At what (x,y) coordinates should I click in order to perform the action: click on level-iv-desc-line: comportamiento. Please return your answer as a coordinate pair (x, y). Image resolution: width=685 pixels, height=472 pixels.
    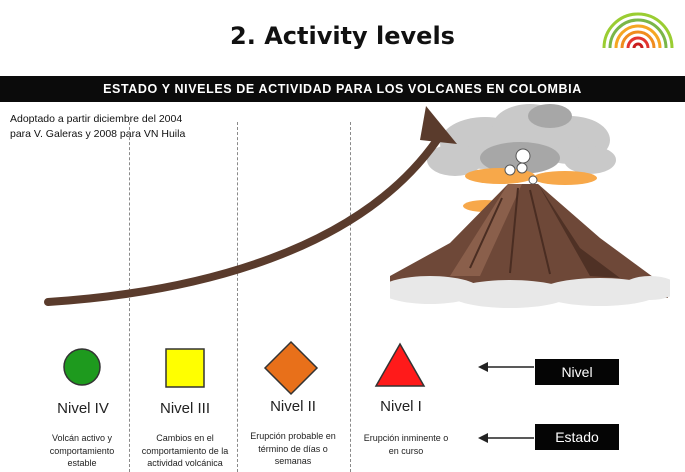
    Looking at the image, I should click on (82, 450).